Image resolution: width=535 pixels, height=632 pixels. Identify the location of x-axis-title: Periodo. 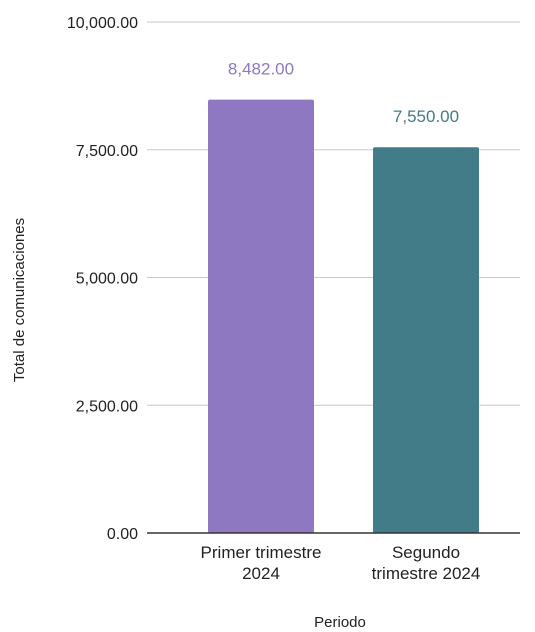
(340, 622).